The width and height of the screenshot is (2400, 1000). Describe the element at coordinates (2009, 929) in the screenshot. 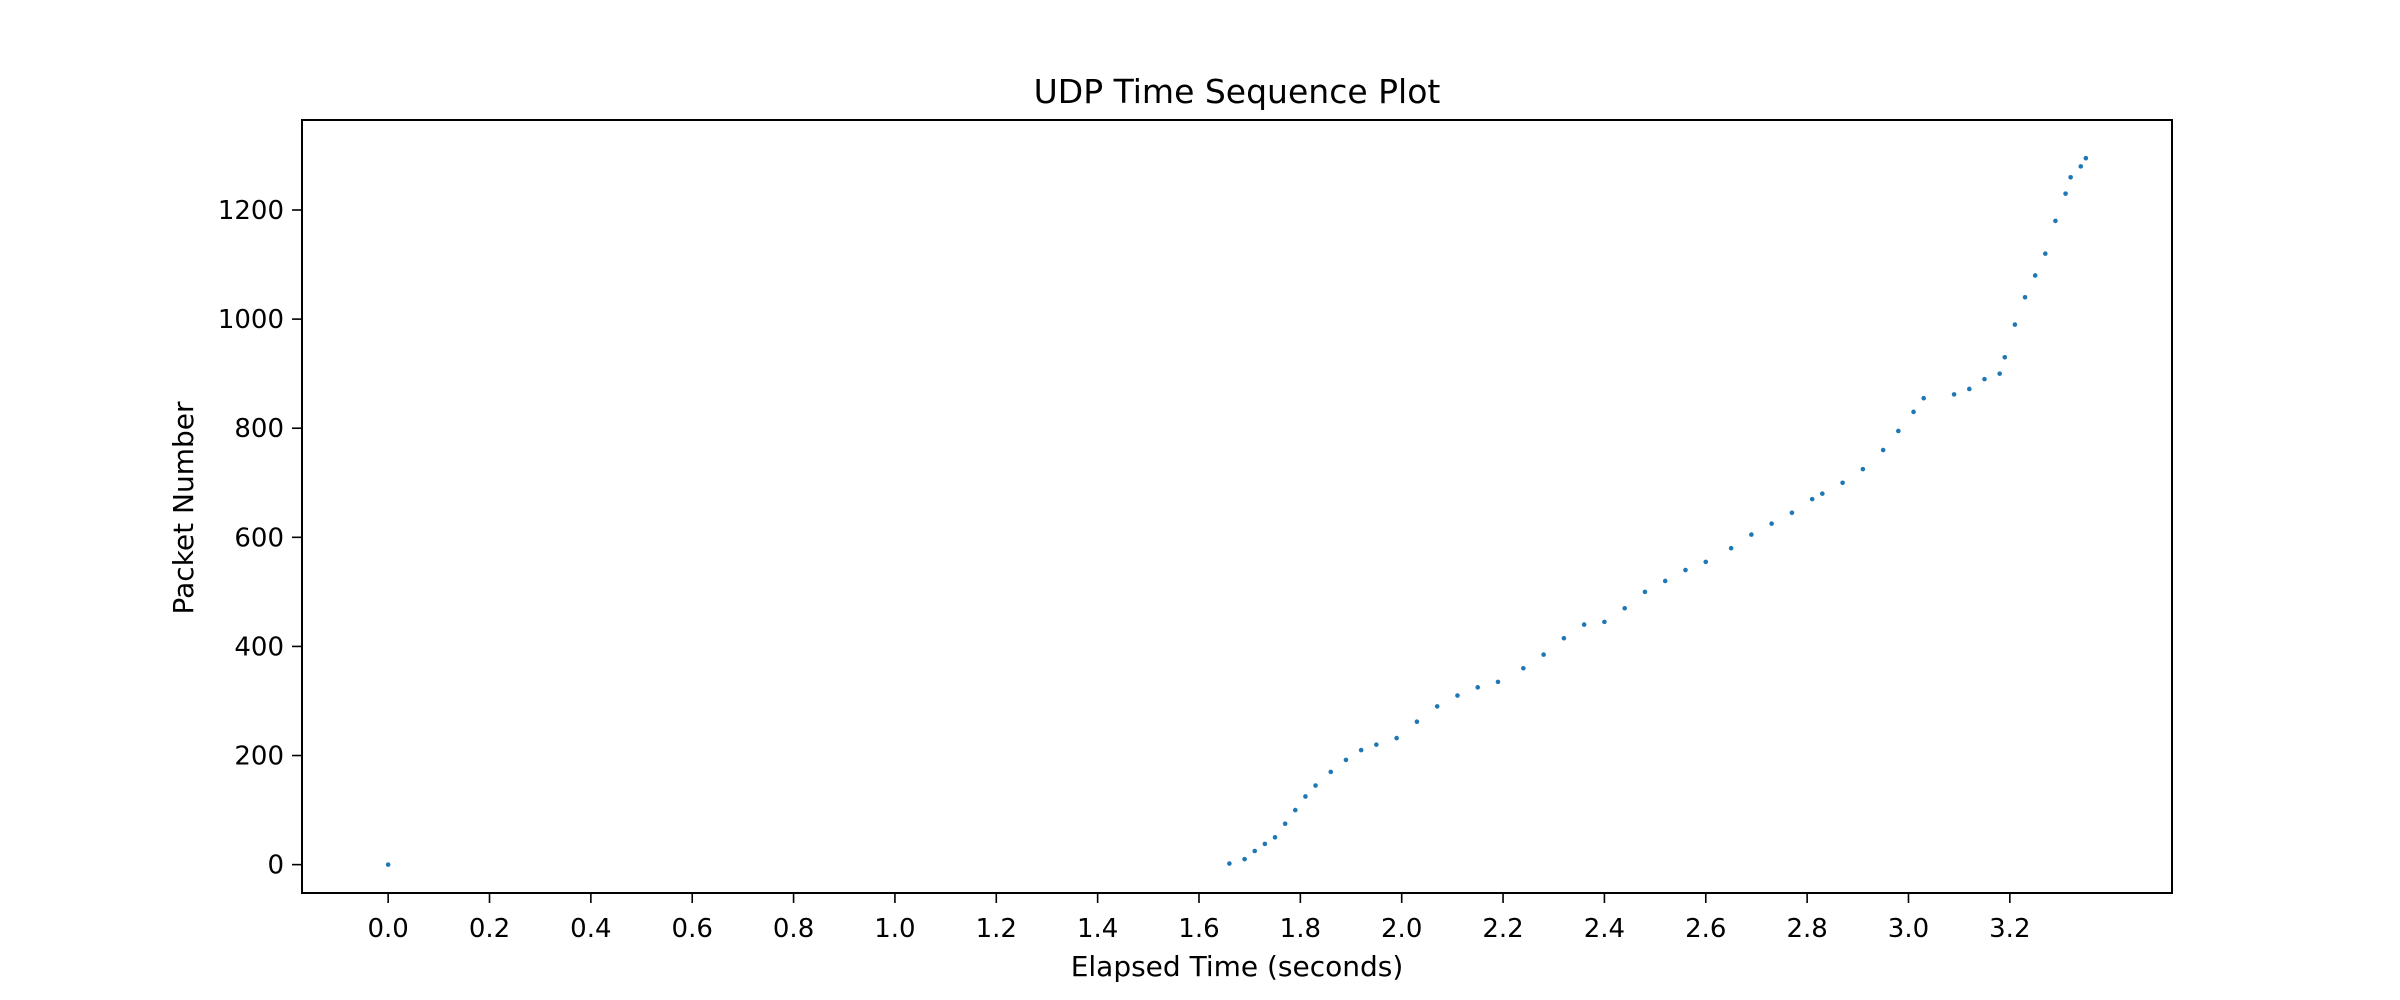

I see `x-tick-label: 3.2` at that location.